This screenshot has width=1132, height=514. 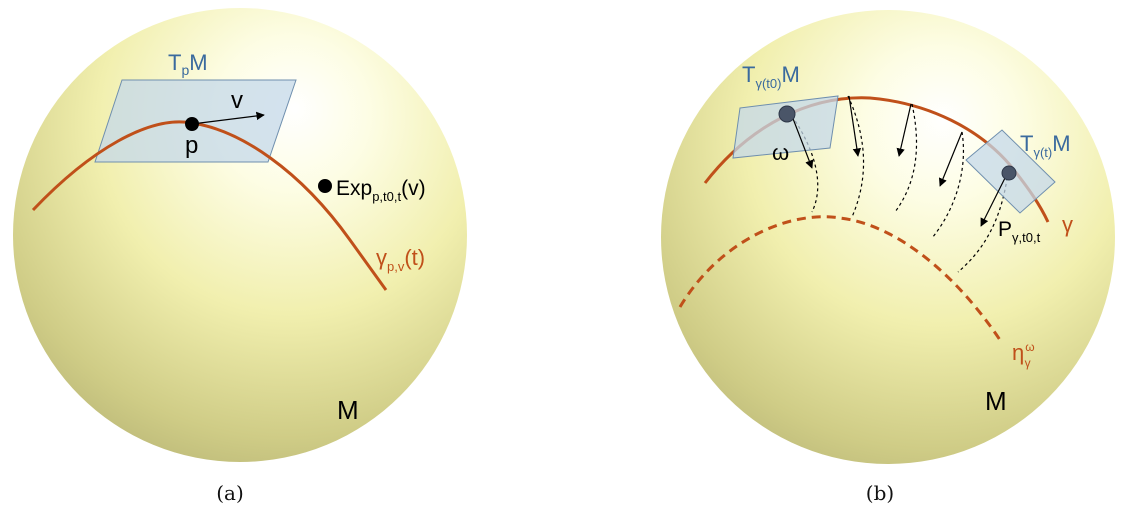 What do you see at coordinates (400, 259) in the screenshot?
I see `curve-label-a: γp,v(t)` at bounding box center [400, 259].